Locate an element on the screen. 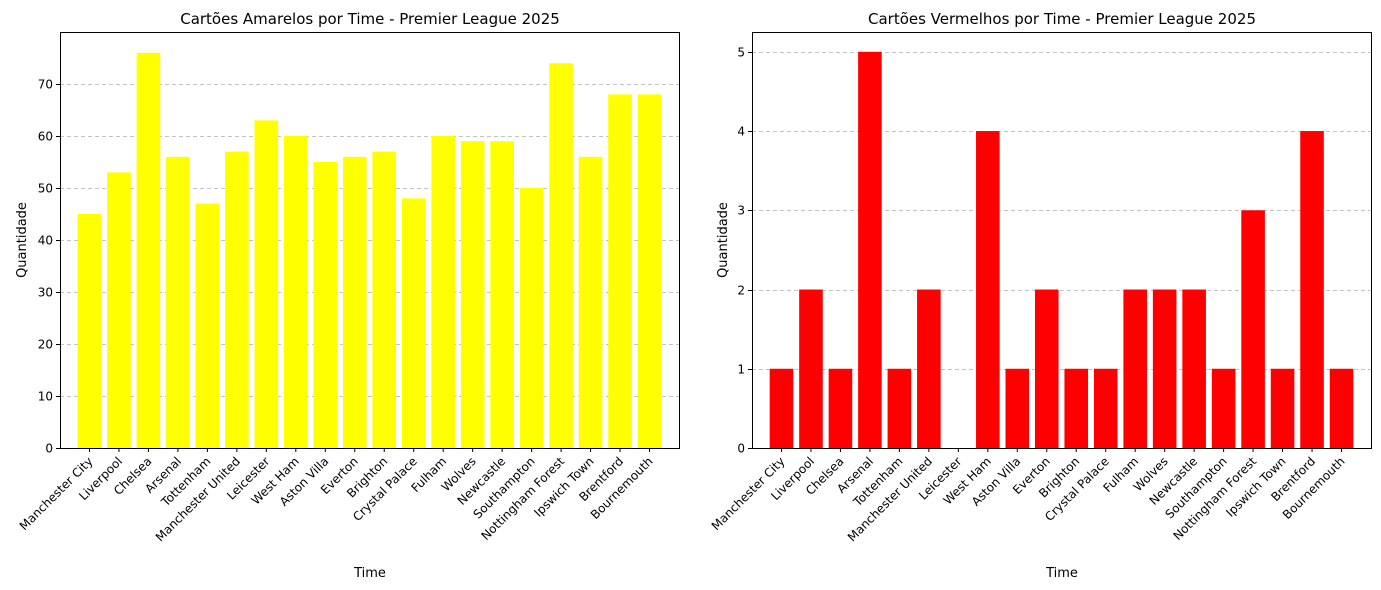 The image size is (1381, 590). y-tick-label: 40 is located at coordinates (45, 241).